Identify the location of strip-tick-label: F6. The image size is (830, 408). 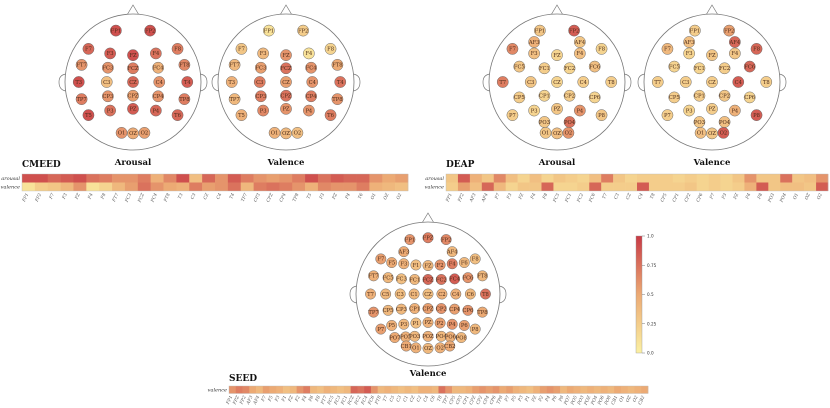
(312, 399).